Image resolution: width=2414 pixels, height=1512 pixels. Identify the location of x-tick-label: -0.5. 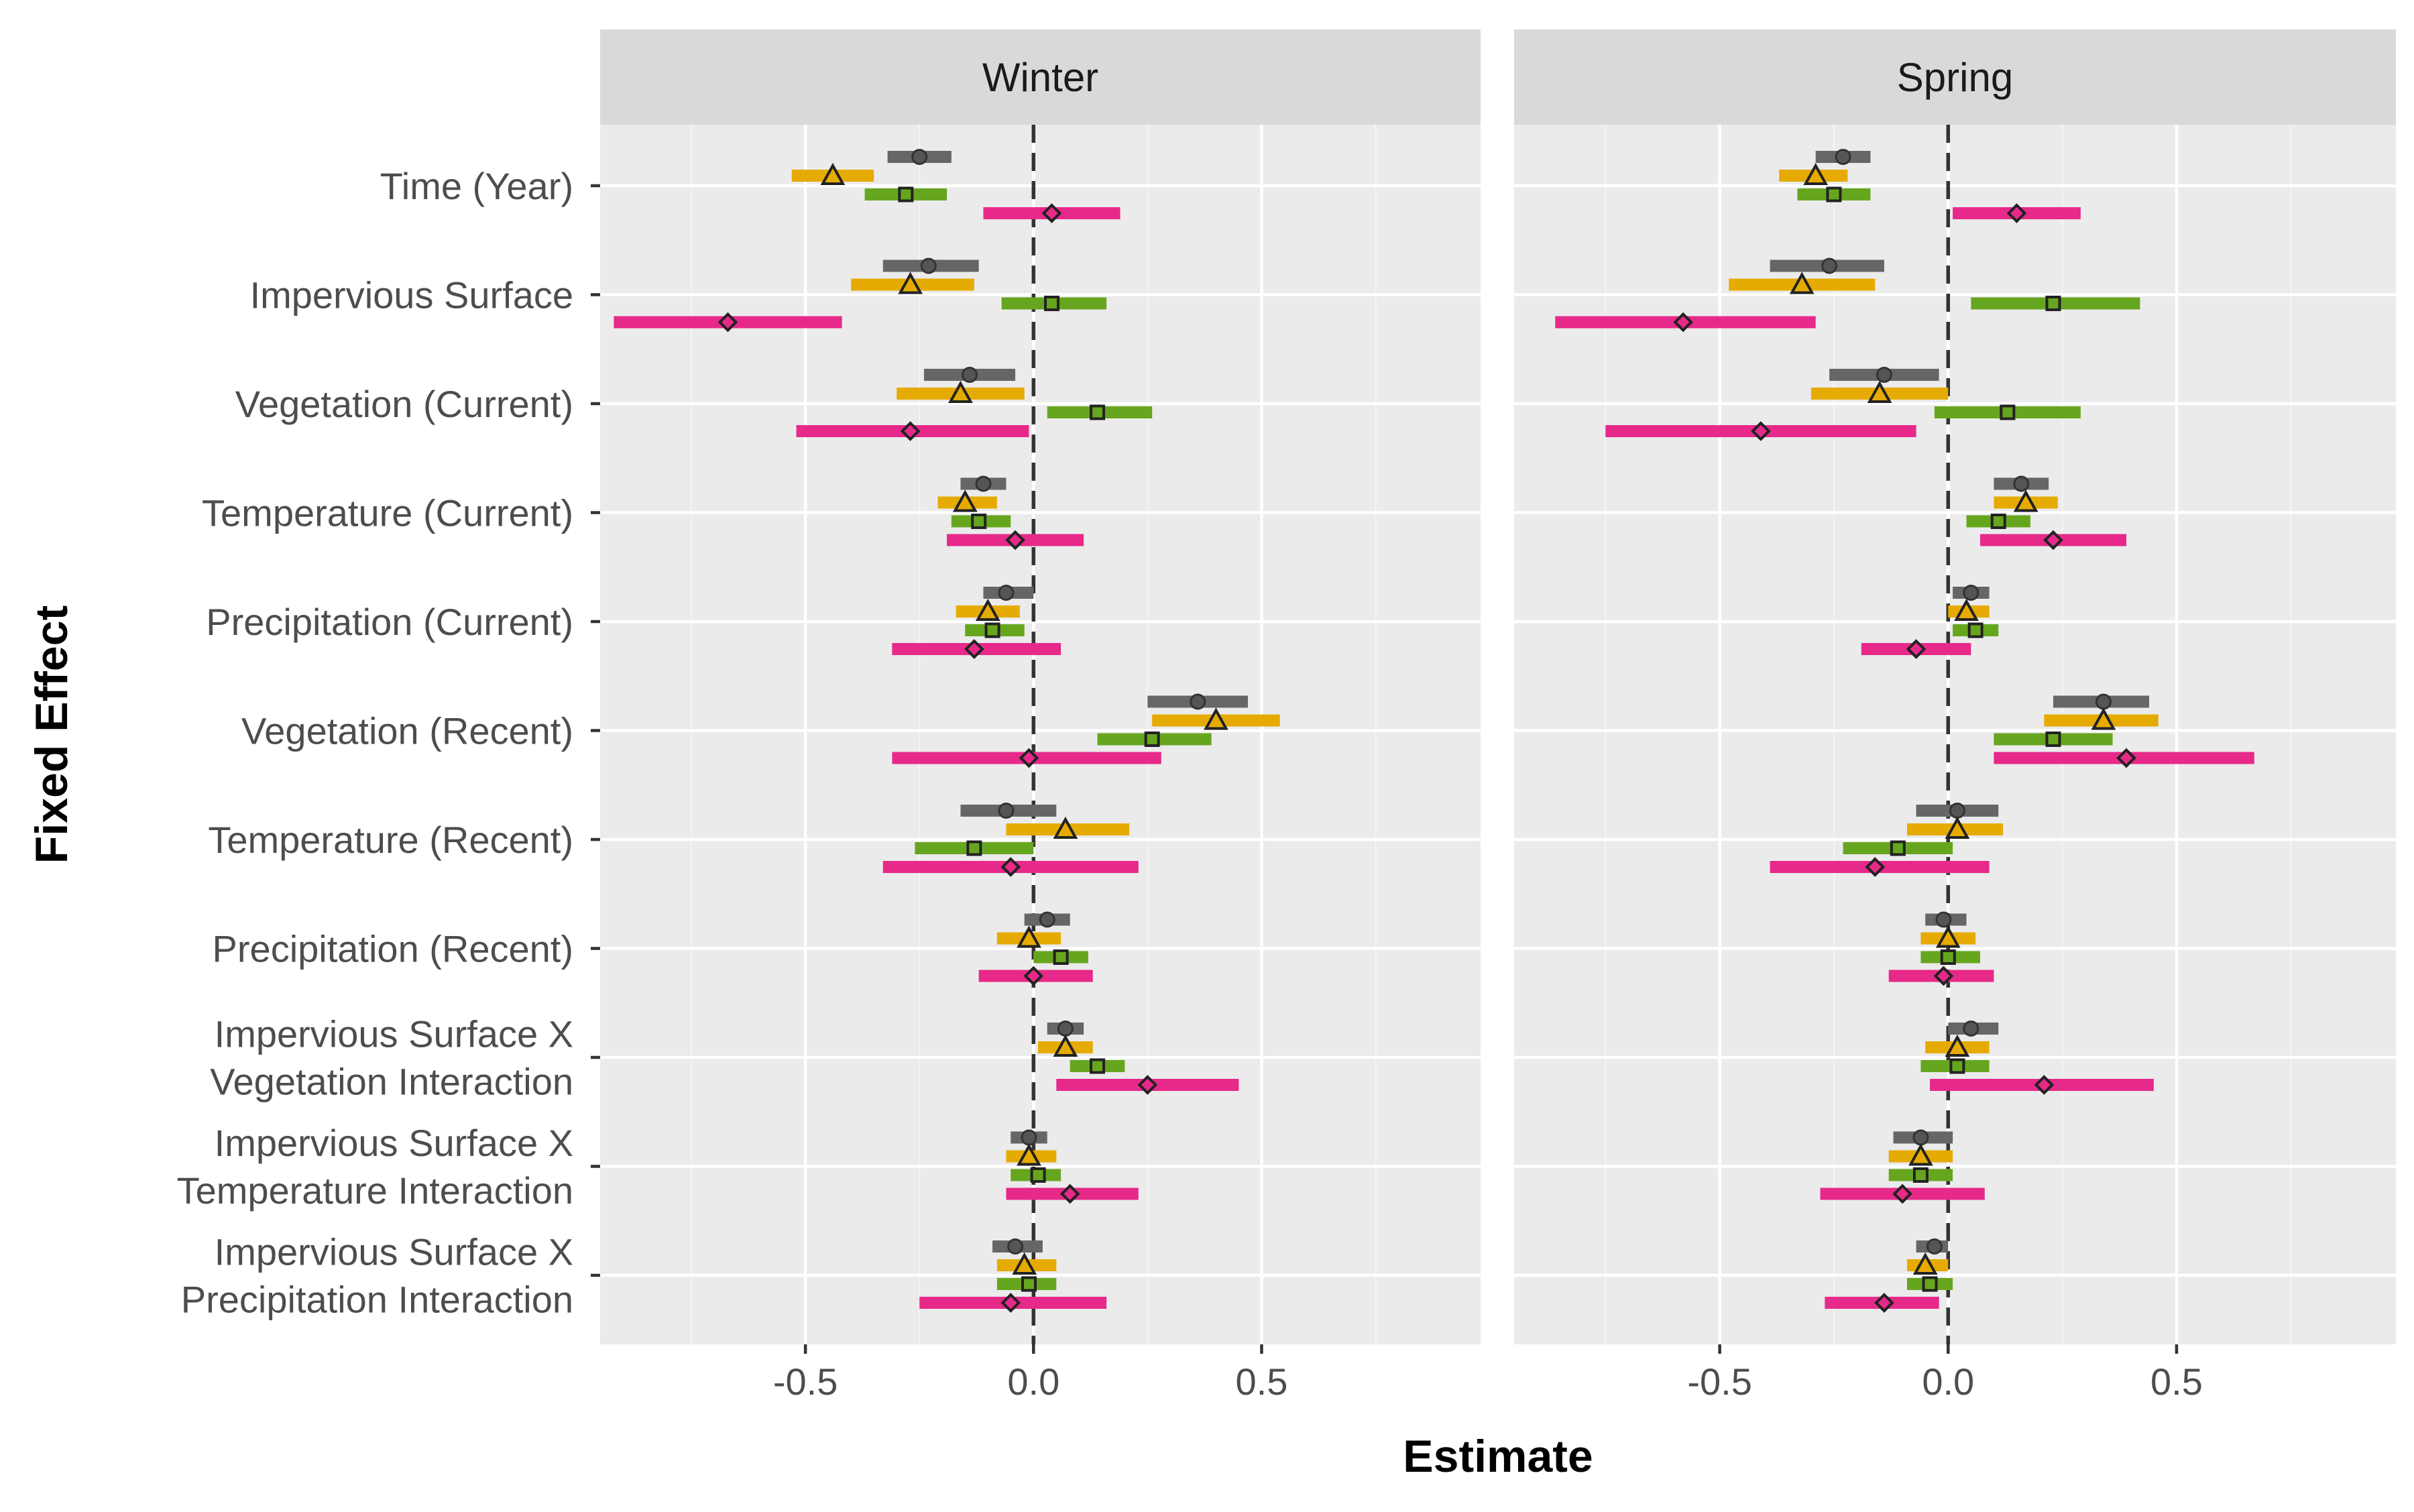
(805, 1381).